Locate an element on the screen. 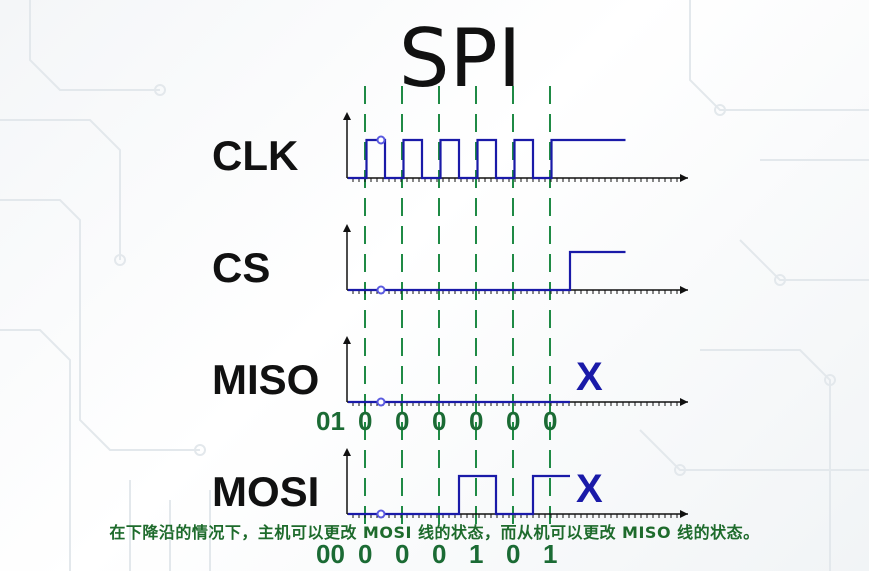 Image resolution: width=869 pixels, height=571 pixels. bit-value: 01 is located at coordinates (330, 421).